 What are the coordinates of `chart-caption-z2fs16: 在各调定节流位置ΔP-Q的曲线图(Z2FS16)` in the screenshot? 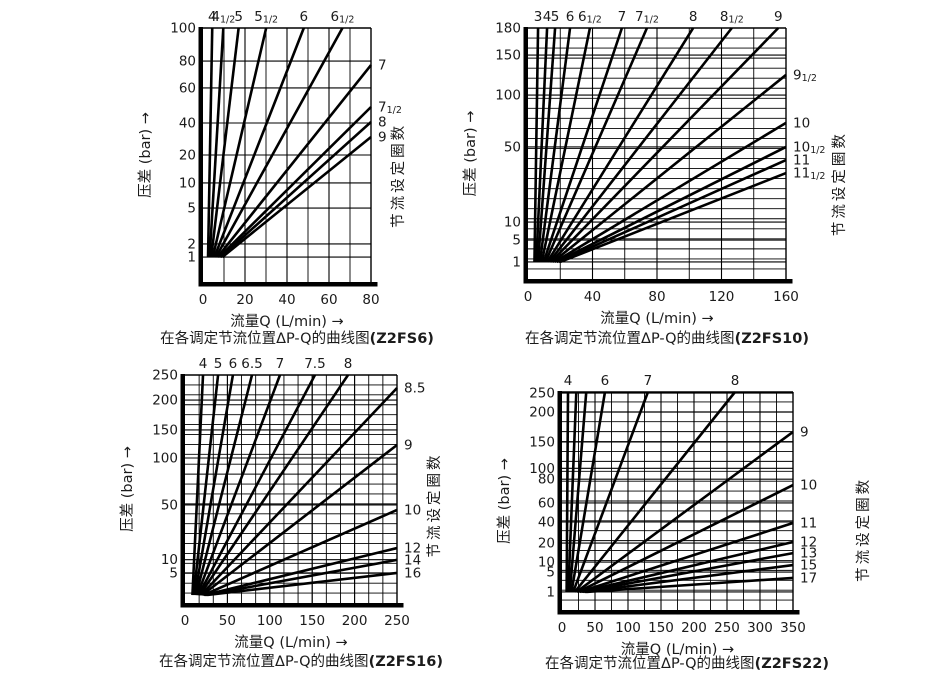 It's located at (301, 660).